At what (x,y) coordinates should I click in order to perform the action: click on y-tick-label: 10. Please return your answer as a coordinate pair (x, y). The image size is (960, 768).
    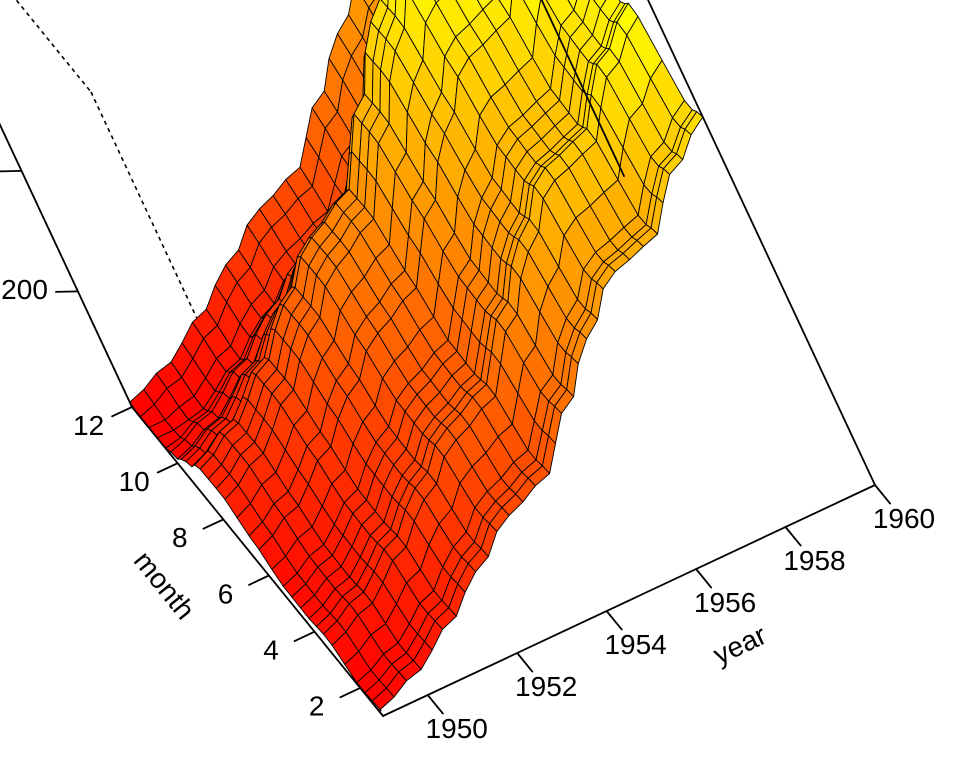
    Looking at the image, I should click on (134, 481).